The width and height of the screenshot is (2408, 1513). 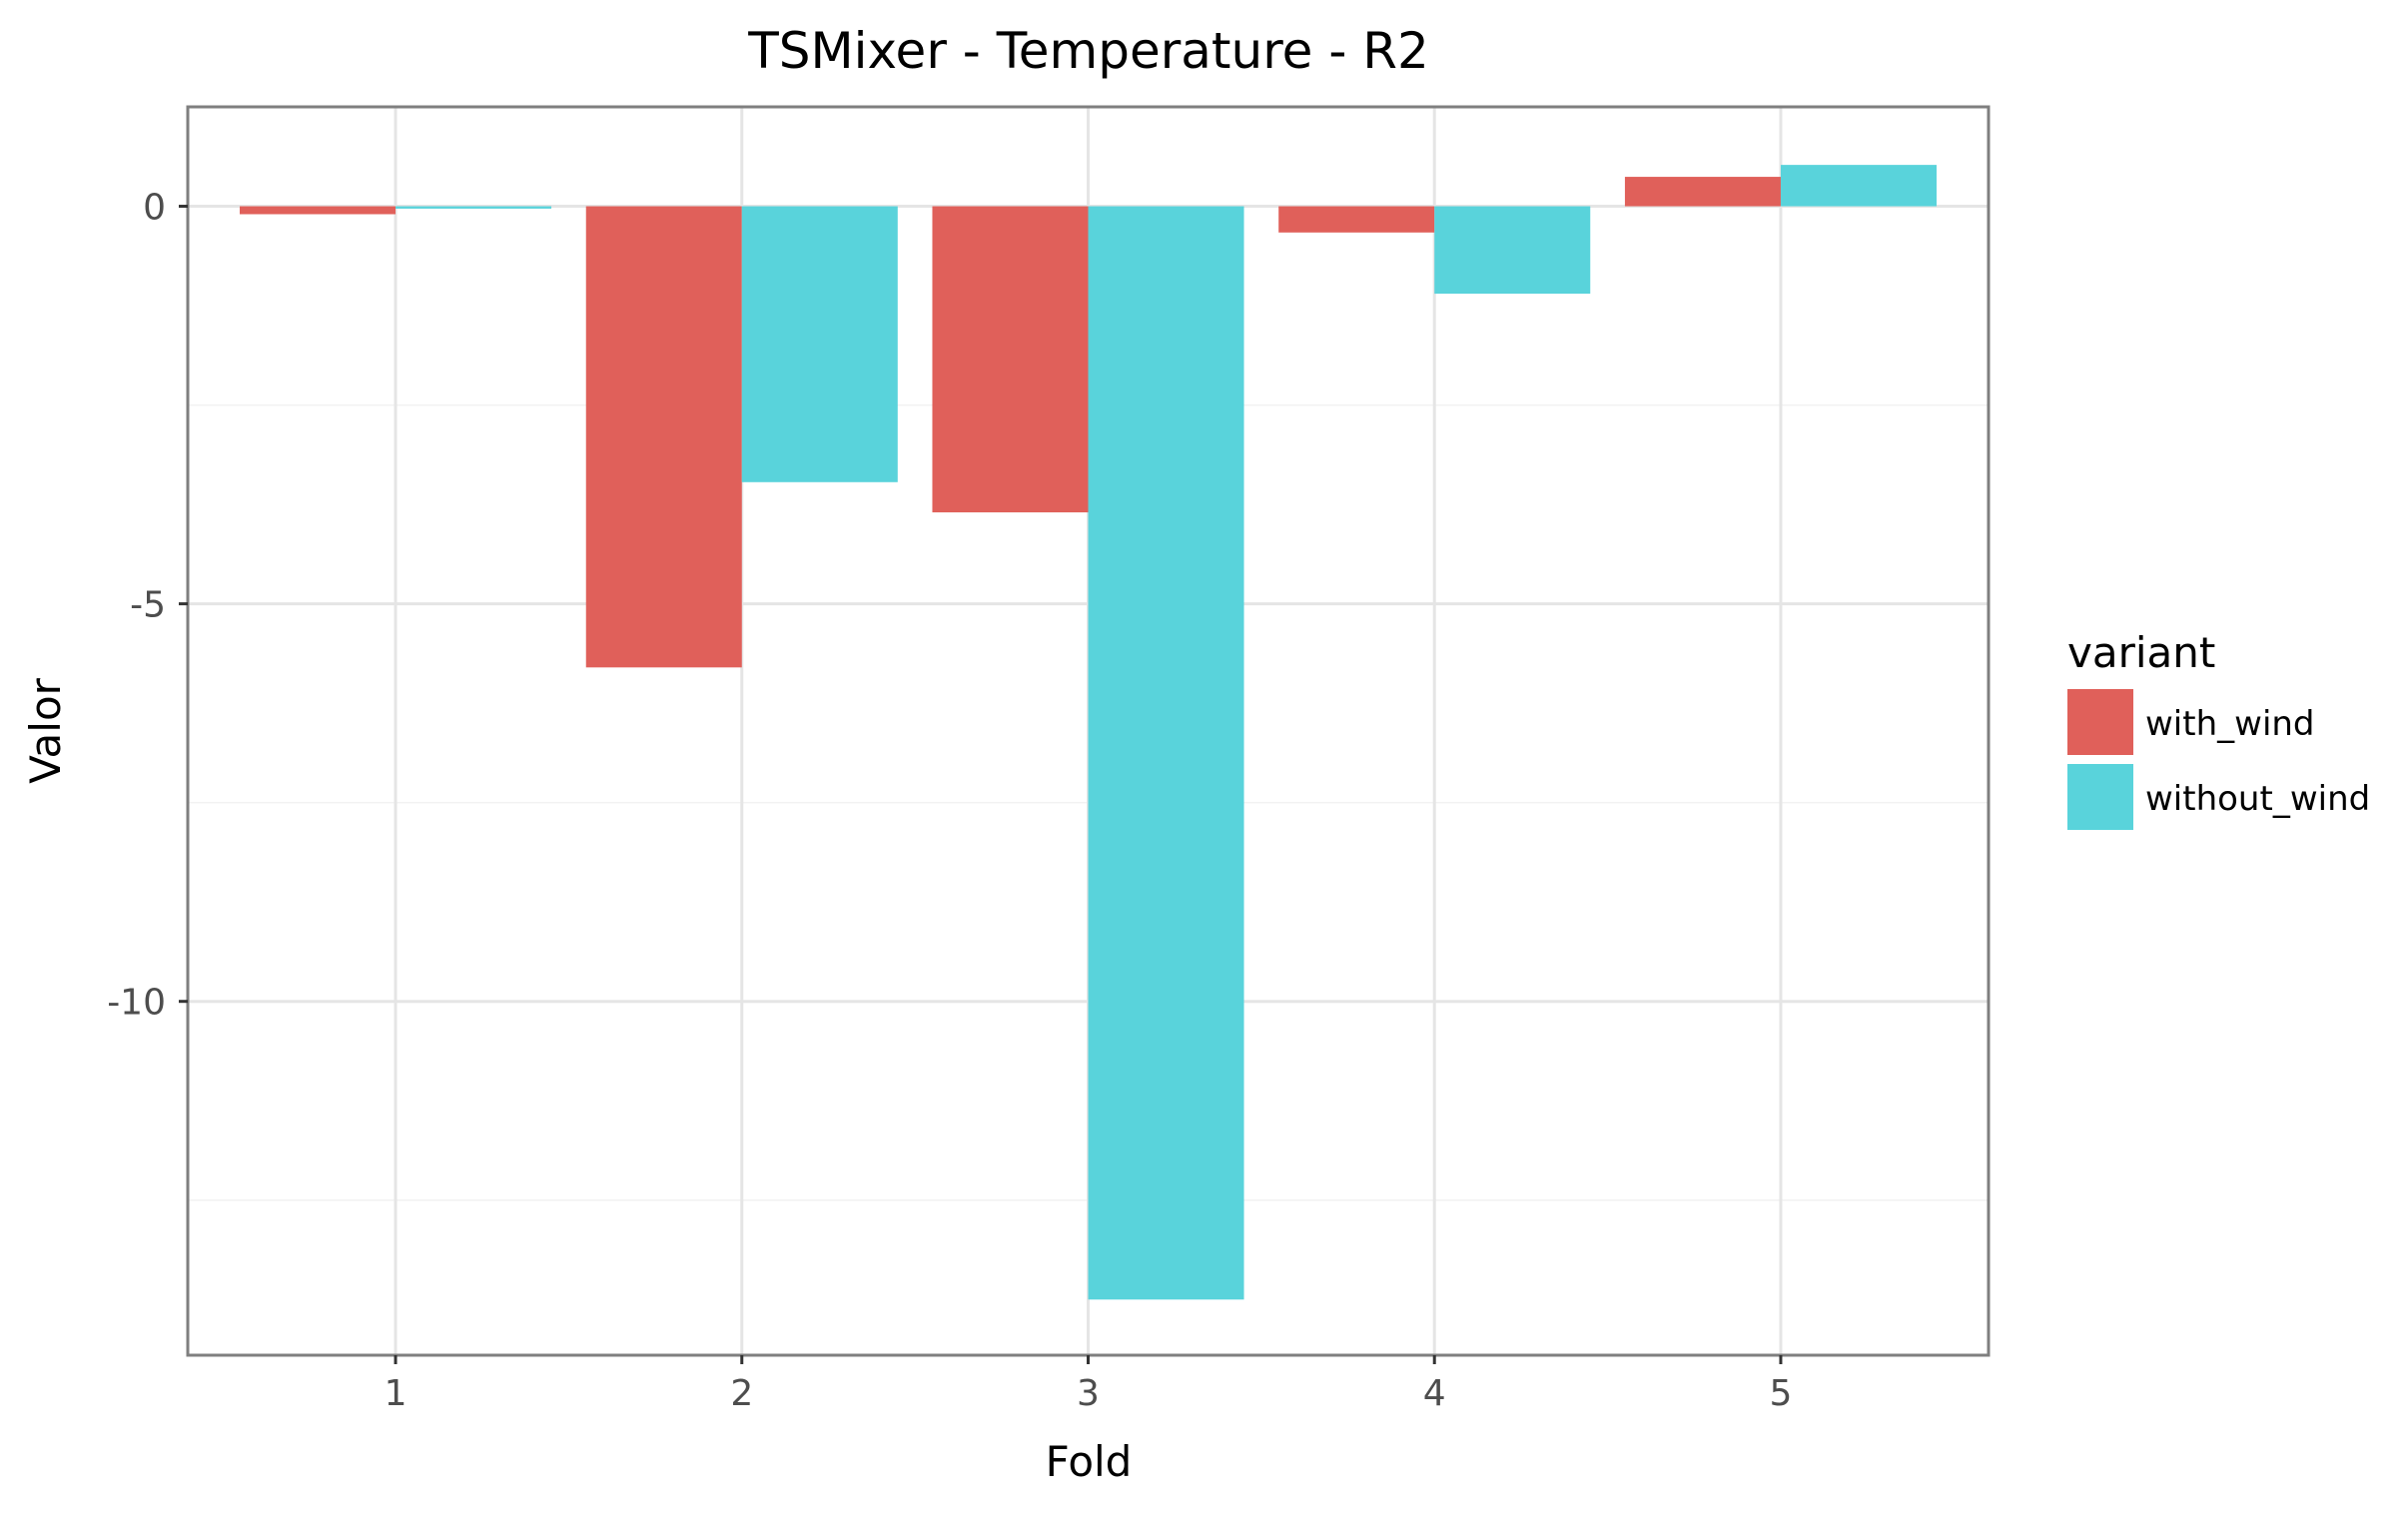 I want to click on y-tick-label: -10, so click(x=136, y=1003).